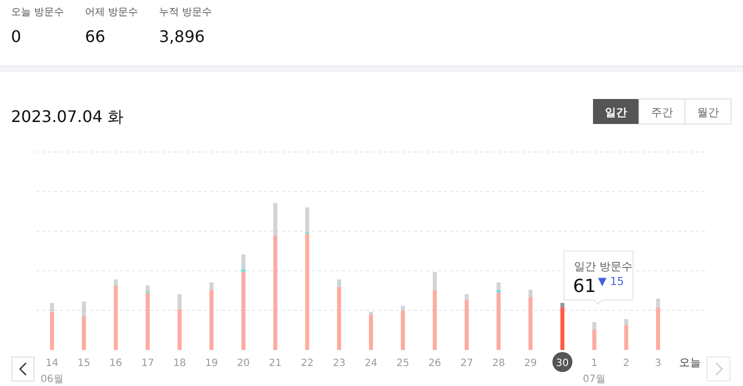  I want to click on text: 0, so click(16, 36).